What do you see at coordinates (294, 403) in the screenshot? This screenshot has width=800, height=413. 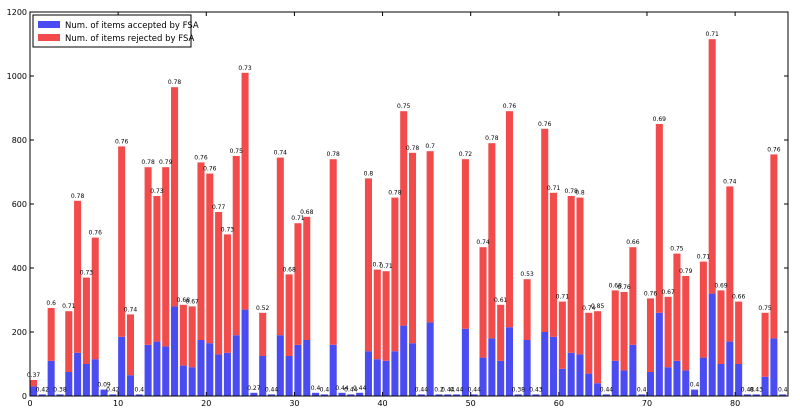 I see `x-tick-label-30: 30` at bounding box center [294, 403].